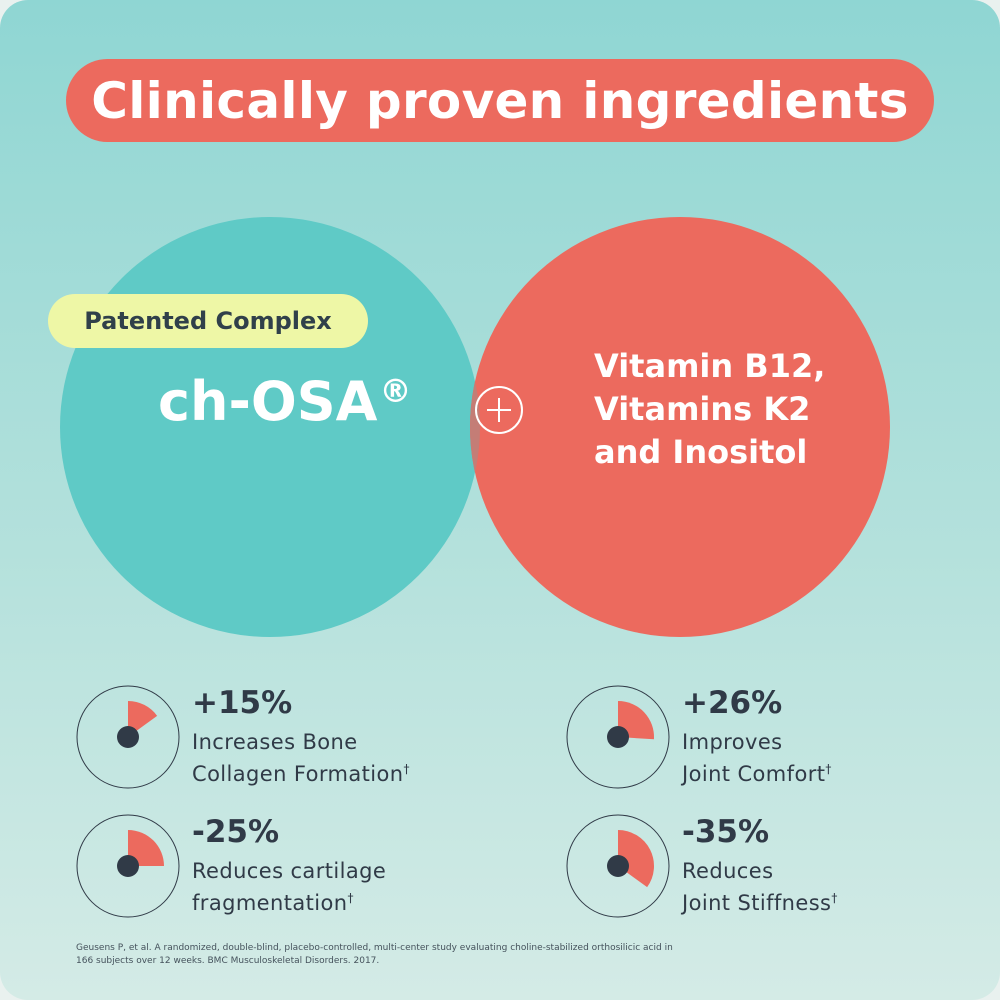 Image resolution: width=1000 pixels, height=1000 pixels. Describe the element at coordinates (289, 887) in the screenshot. I see `stat-description: Reduces cartilage fragmentation†` at that location.